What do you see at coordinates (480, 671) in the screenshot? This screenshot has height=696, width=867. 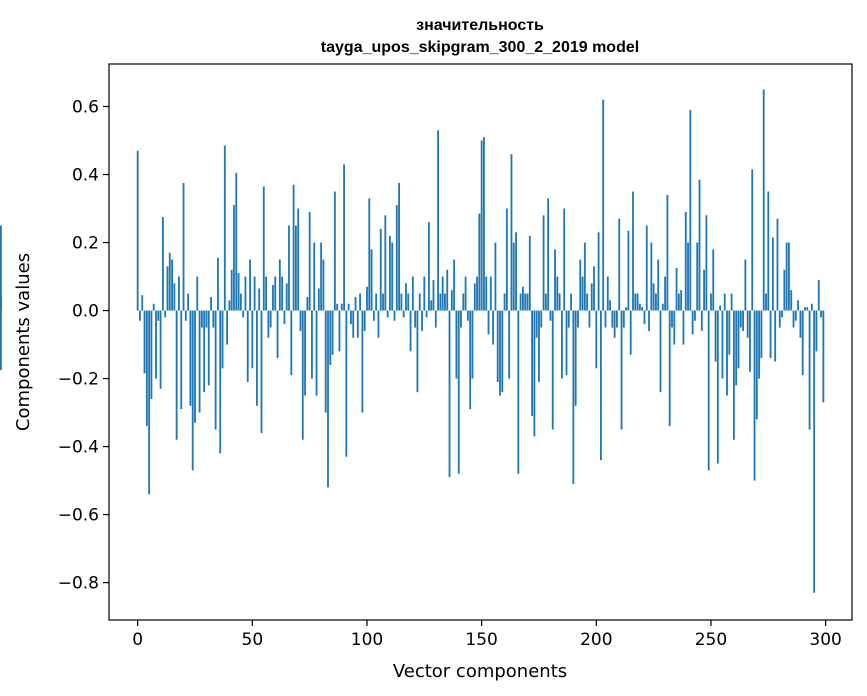 I see `x-axis-label: Vector components` at bounding box center [480, 671].